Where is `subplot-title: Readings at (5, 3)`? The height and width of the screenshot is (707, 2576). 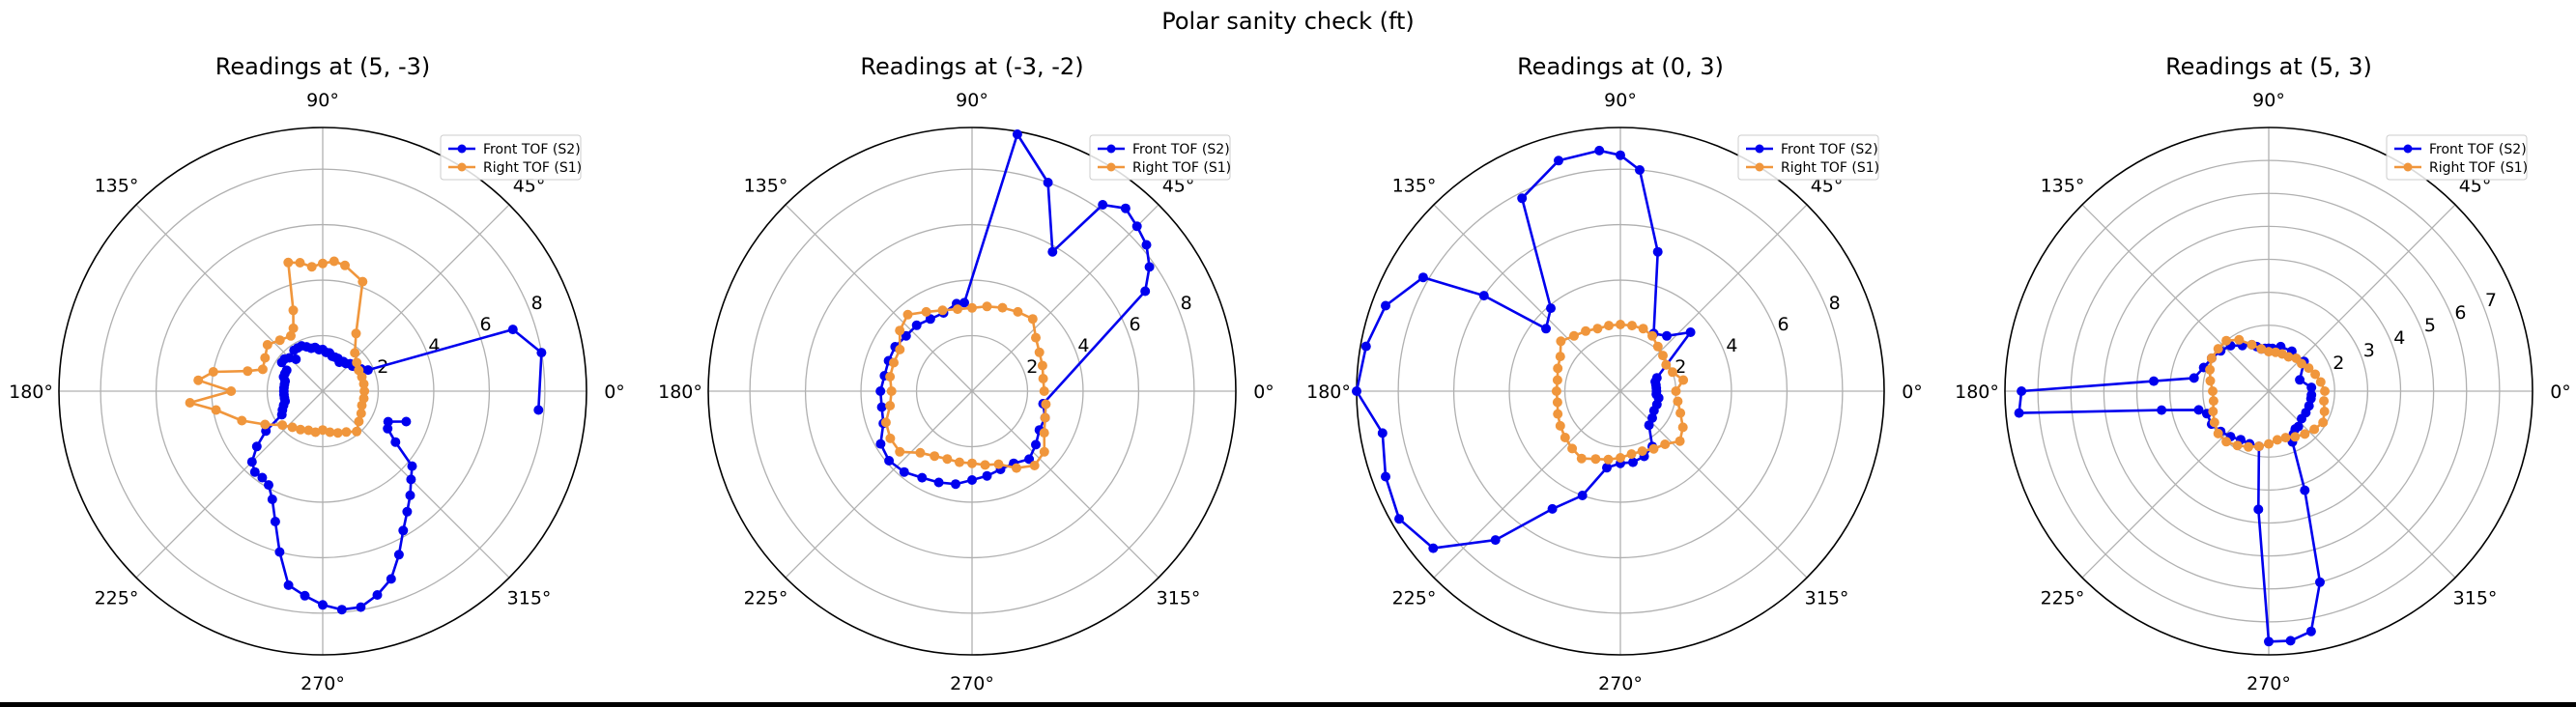
subplot-title: Readings at (5, 3) is located at coordinates (2269, 66).